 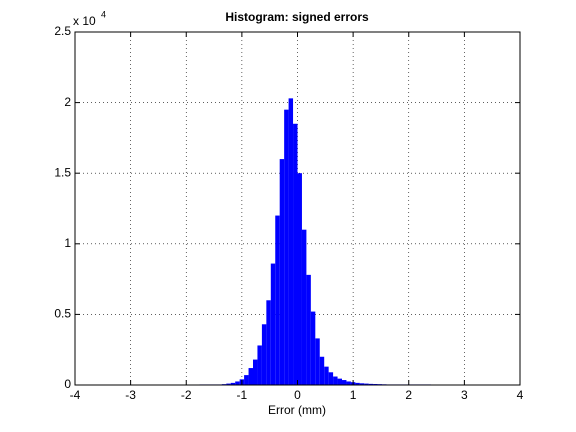 I want to click on x-tick-label: 2, so click(x=408, y=395).